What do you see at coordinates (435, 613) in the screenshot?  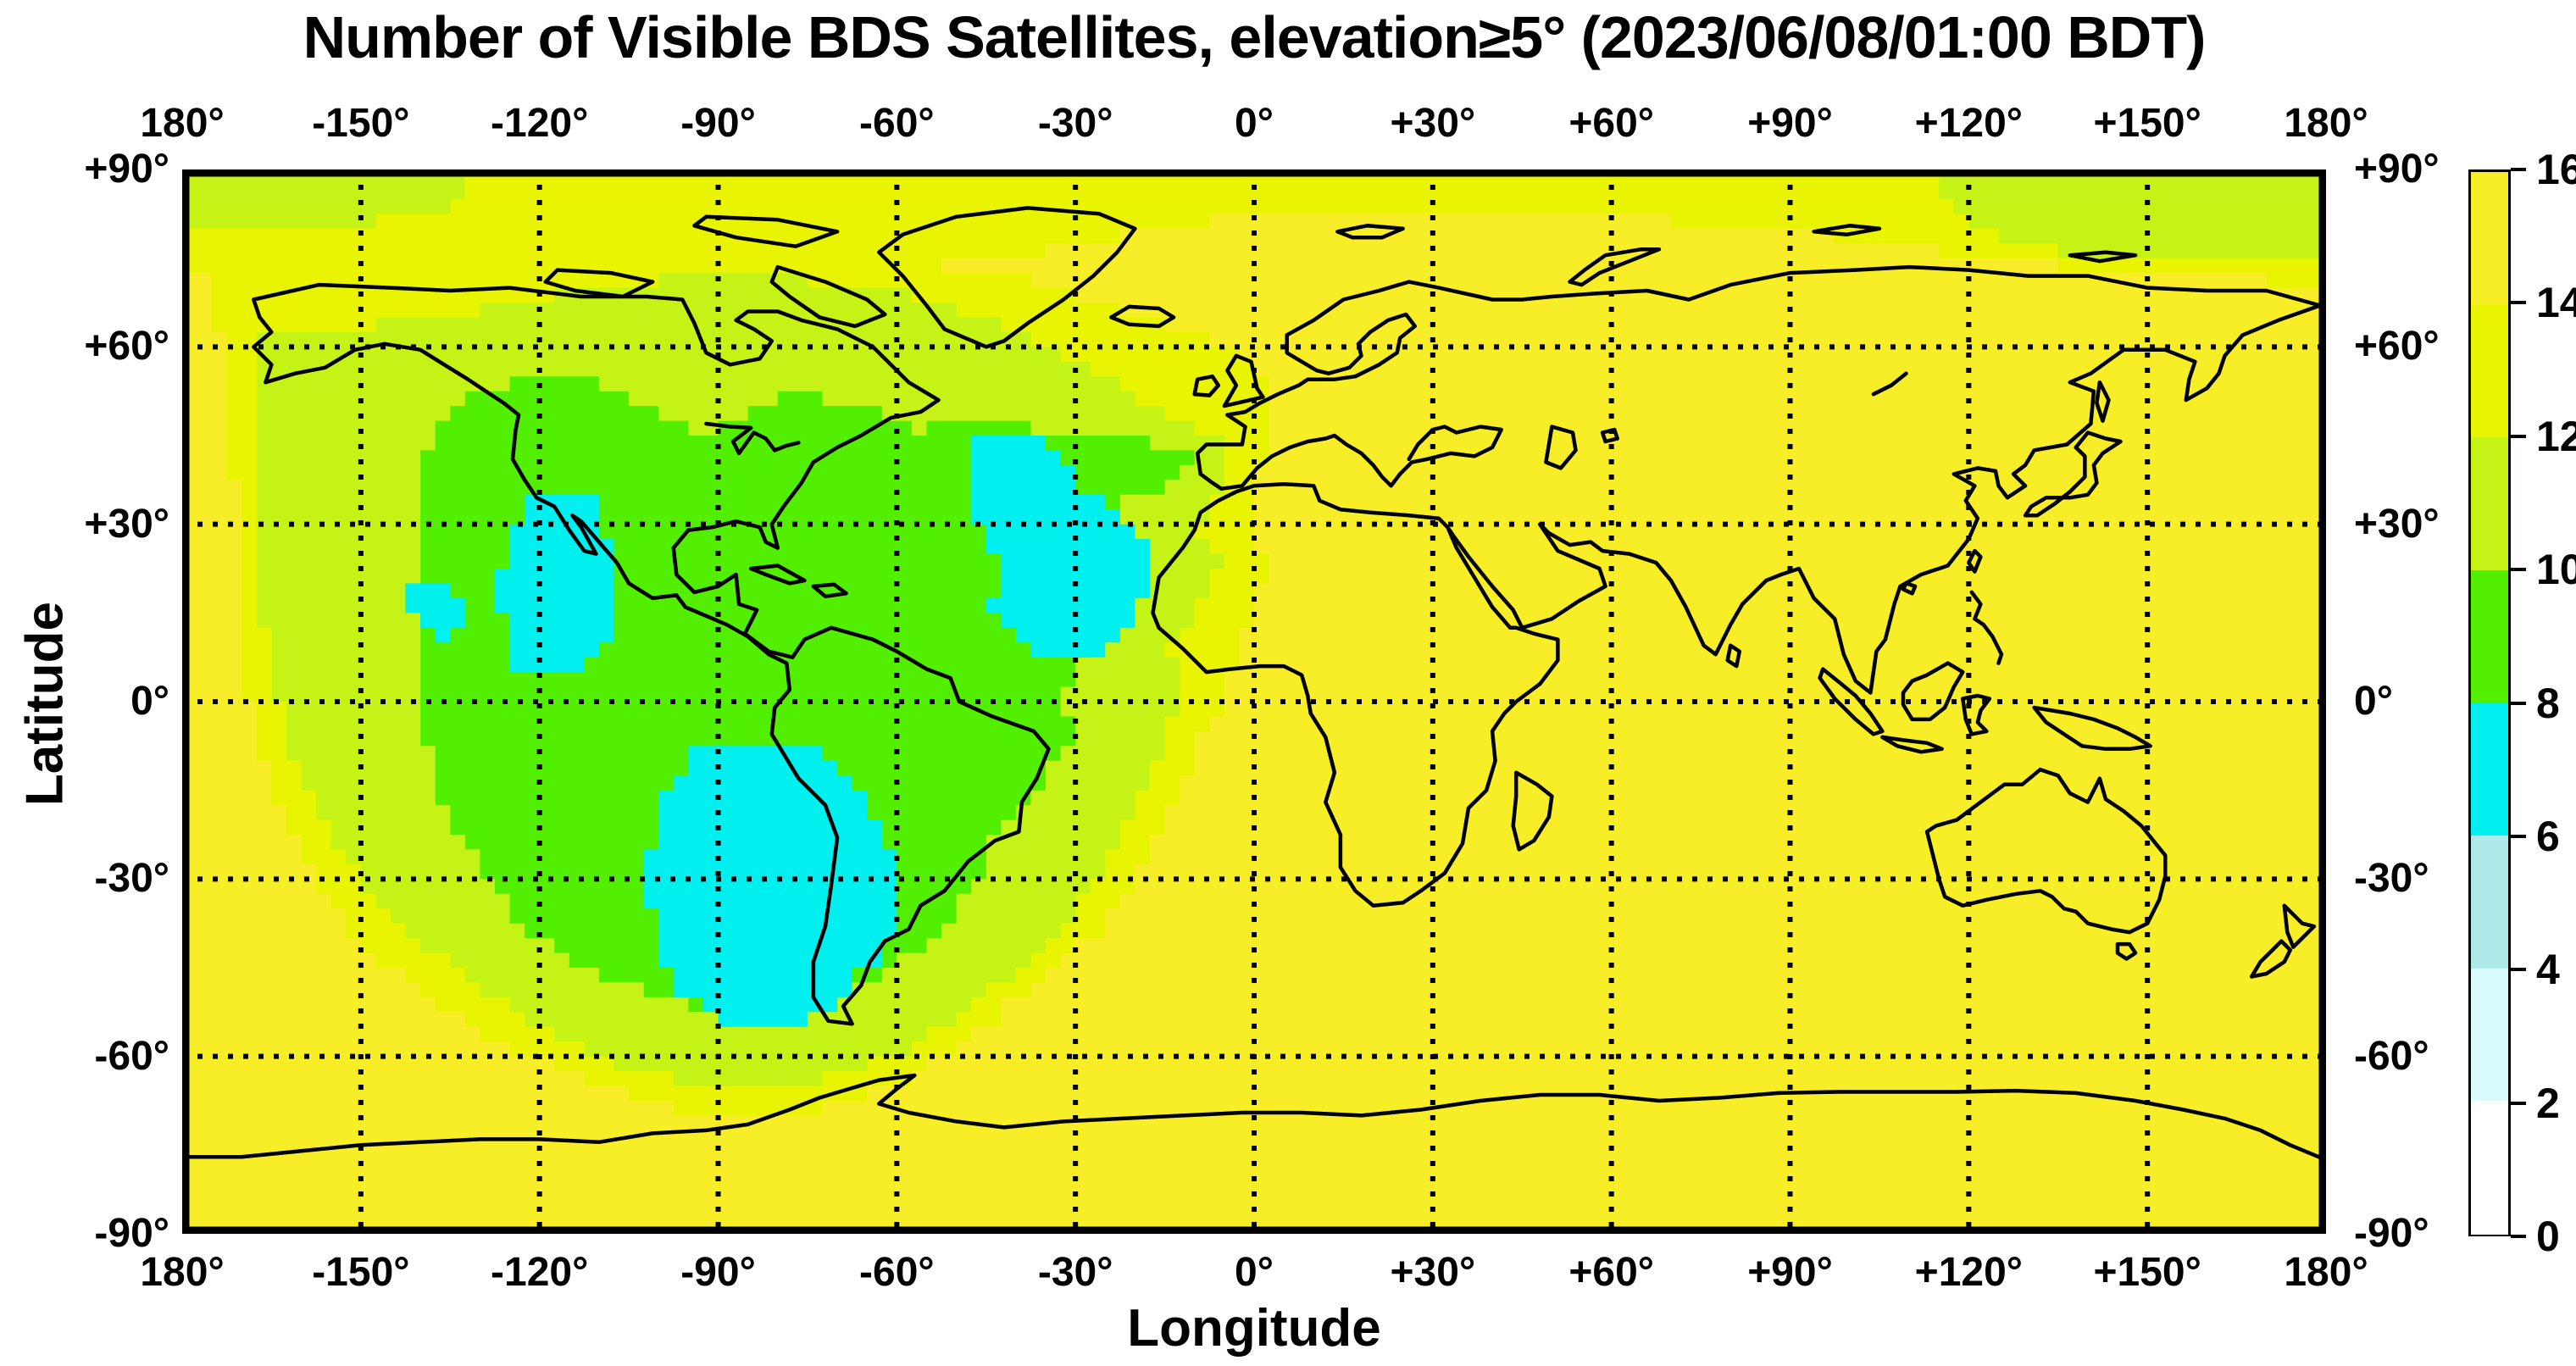 I see `contour-region-small-pacific-cyan-spot` at bounding box center [435, 613].